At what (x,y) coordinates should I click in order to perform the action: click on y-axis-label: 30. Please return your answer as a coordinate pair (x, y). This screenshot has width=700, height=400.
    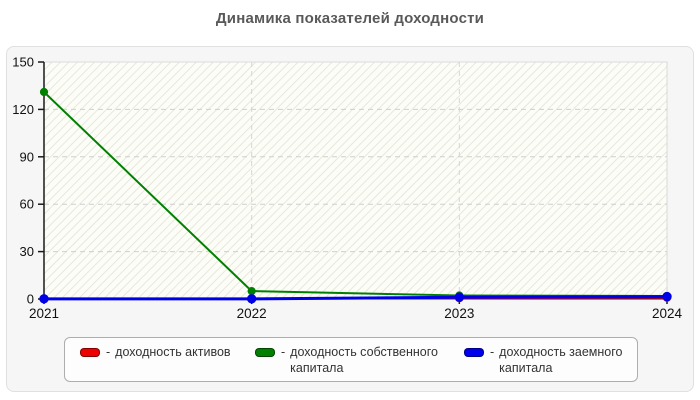
    Looking at the image, I should click on (27, 251).